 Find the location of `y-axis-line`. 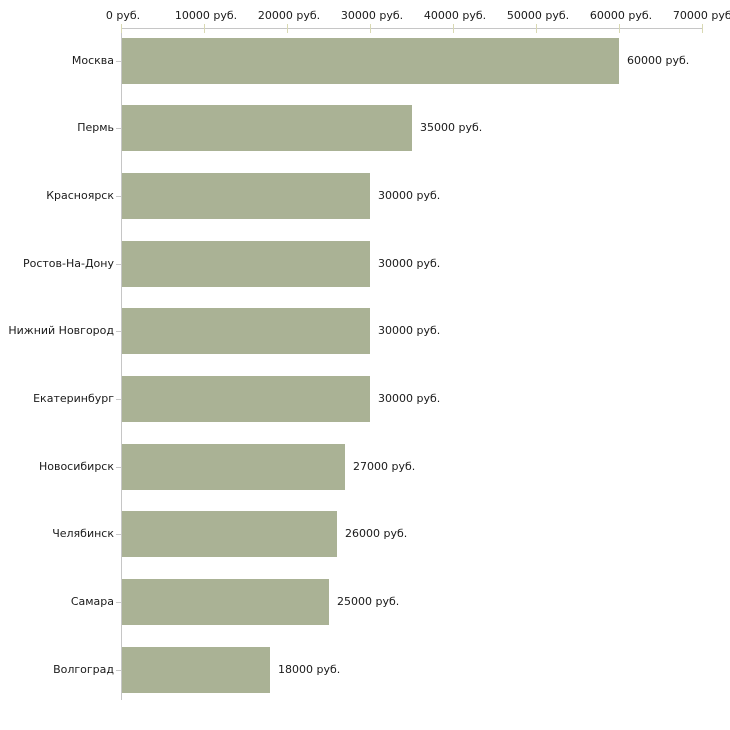

y-axis-line is located at coordinates (121, 364).